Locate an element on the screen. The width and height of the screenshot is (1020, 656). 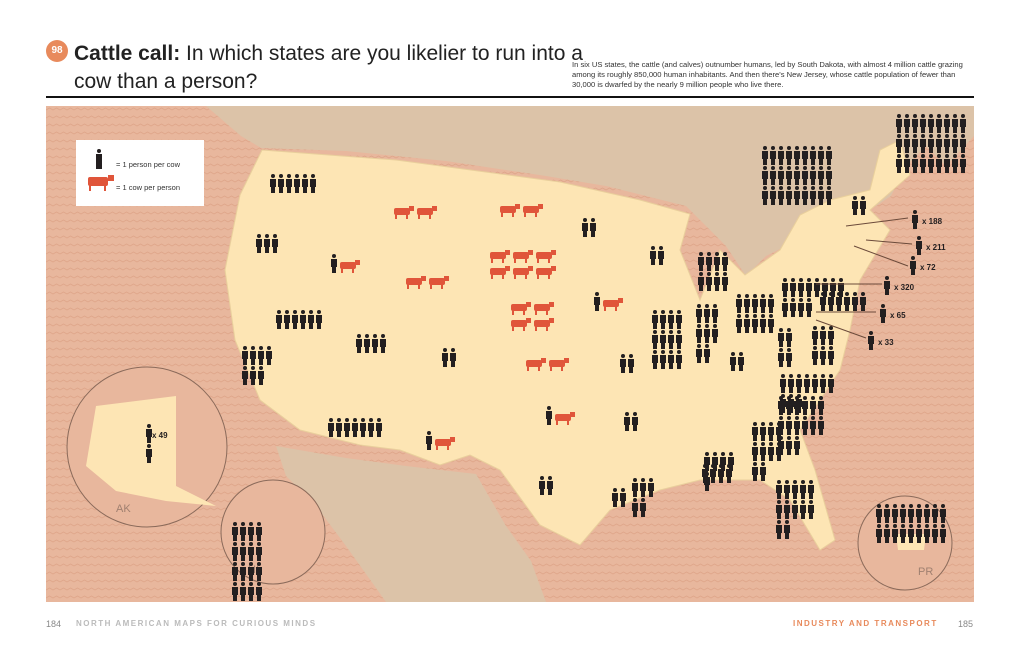
multiplier-label: x 72 is located at coordinates (928, 267).